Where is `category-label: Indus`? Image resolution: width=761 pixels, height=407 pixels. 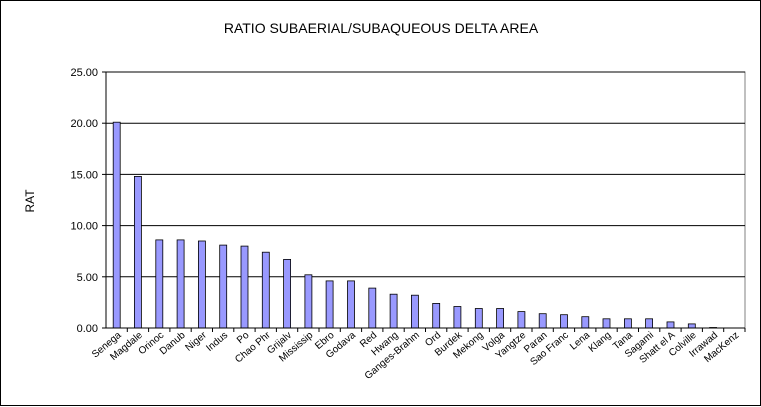 category-label: Indus is located at coordinates (217, 342).